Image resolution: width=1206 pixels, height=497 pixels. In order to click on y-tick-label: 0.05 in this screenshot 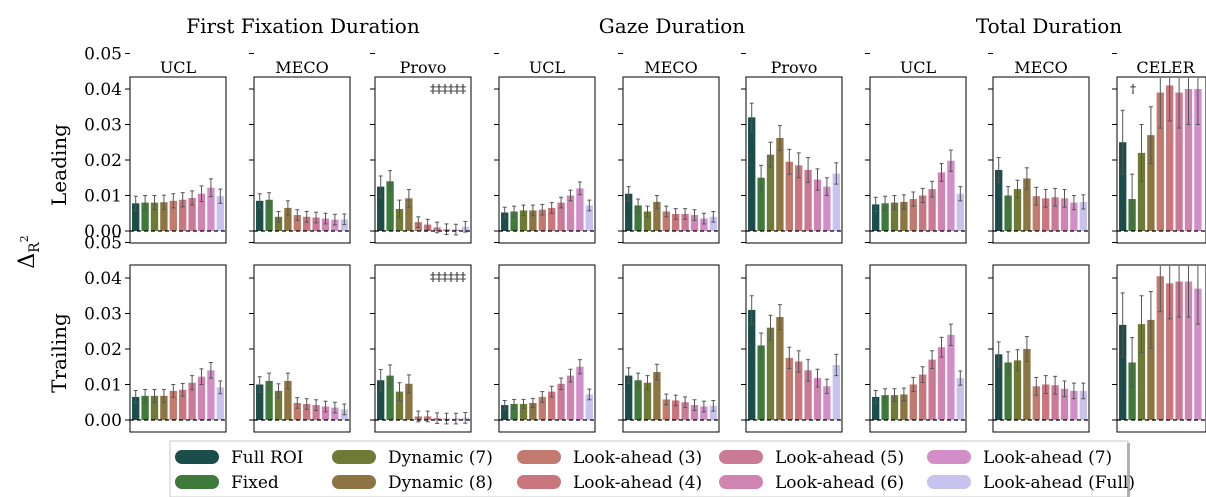, I will do `click(103, 55)`.